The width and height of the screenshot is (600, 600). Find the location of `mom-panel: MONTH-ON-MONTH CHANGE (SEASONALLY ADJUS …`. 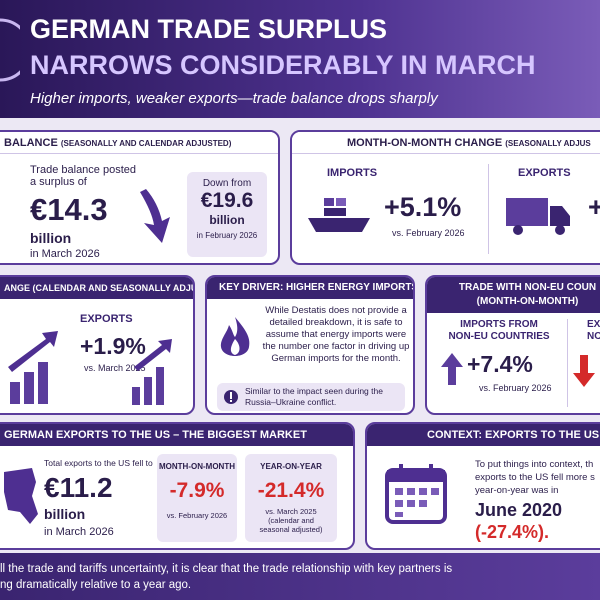

mom-panel: MONTH-ON-MONTH CHANGE (SEASONALLY ADJUS … is located at coordinates (445, 197).